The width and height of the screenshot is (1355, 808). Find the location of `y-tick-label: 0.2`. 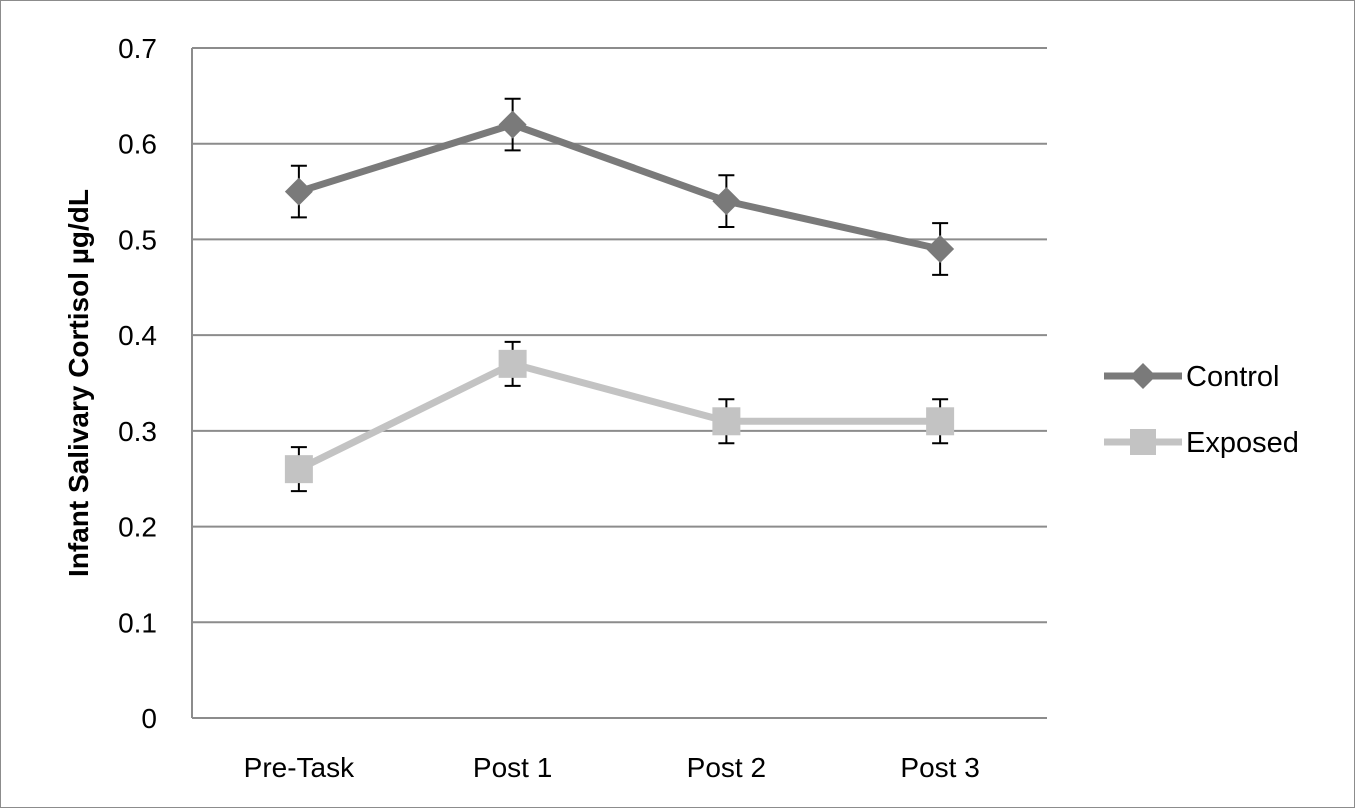

y-tick-label: 0.2 is located at coordinates (137, 527).